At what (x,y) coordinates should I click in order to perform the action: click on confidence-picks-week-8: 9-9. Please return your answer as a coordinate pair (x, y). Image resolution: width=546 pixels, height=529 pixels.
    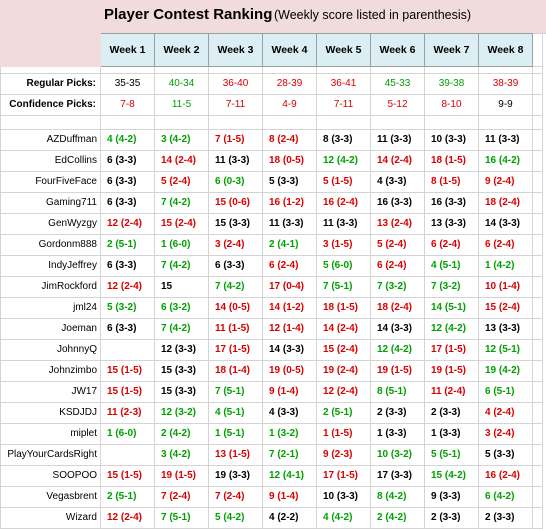
    Looking at the image, I should click on (505, 105).